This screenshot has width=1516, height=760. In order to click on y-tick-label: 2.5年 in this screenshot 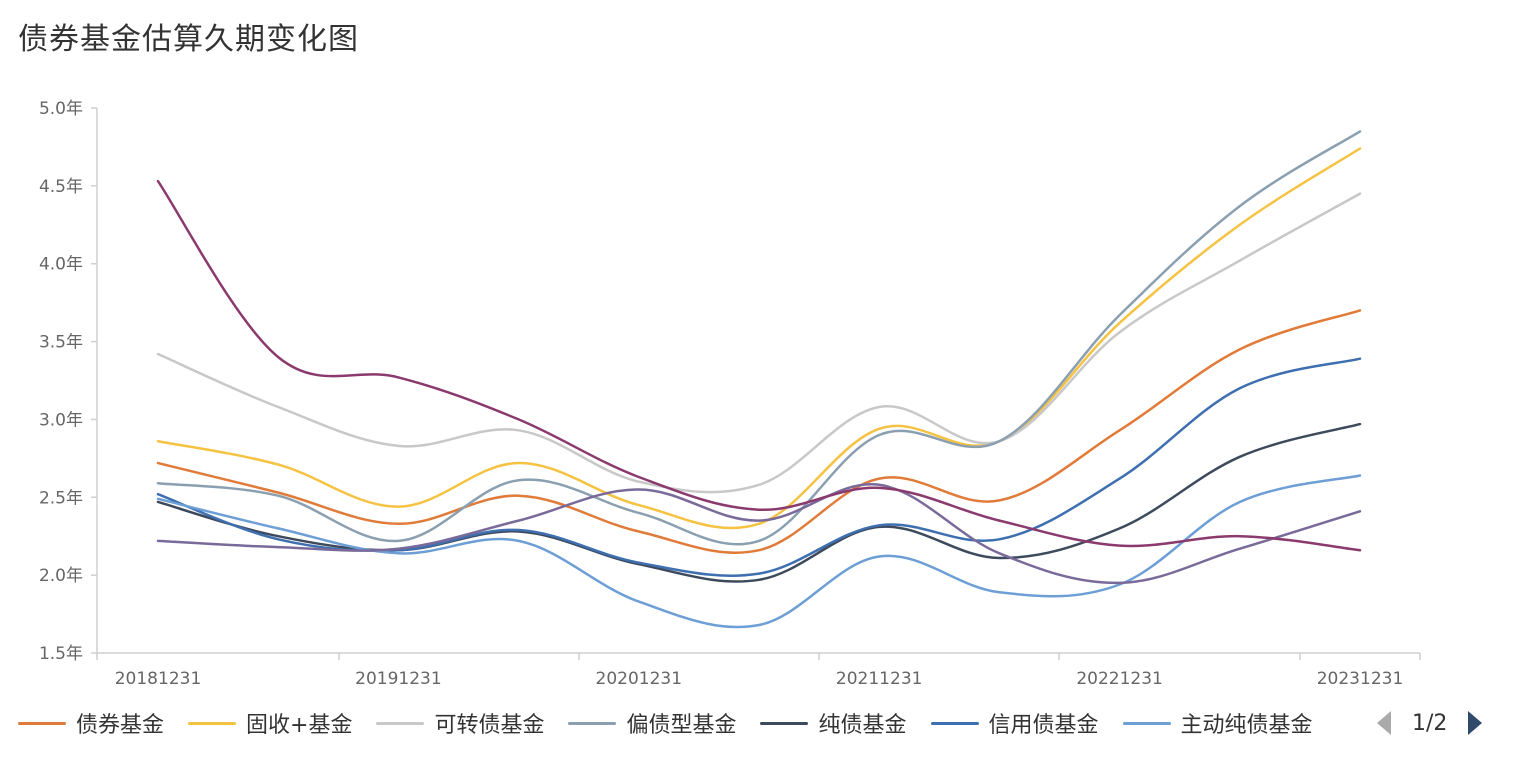, I will do `click(61, 498)`.